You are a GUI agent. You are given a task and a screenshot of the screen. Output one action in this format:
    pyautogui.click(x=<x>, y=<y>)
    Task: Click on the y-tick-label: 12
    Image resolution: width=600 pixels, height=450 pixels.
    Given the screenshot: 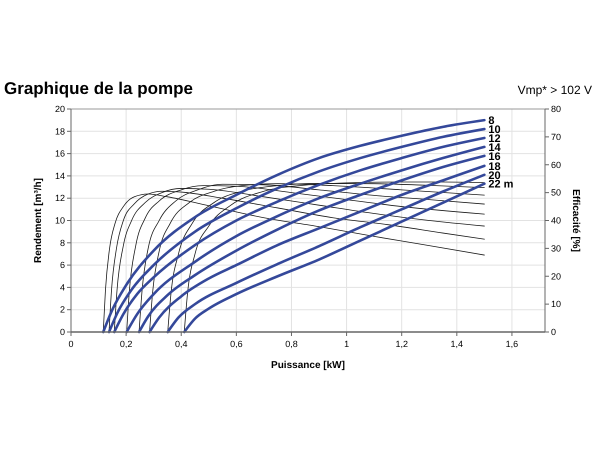 What is the action you would take?
    pyautogui.click(x=59, y=198)
    